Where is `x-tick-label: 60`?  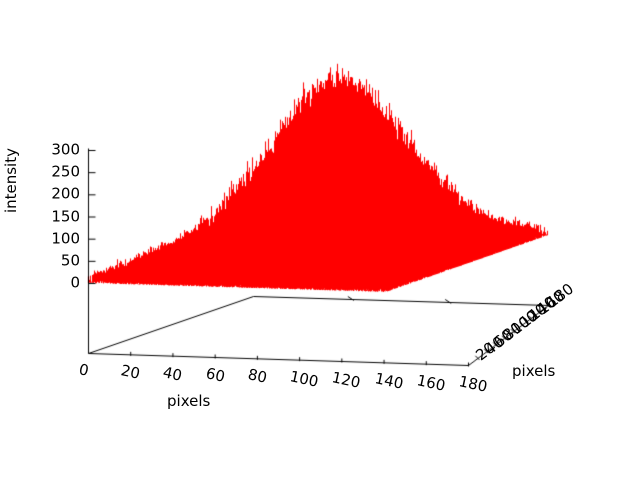
x-tick-label: 60 is located at coordinates (215, 375).